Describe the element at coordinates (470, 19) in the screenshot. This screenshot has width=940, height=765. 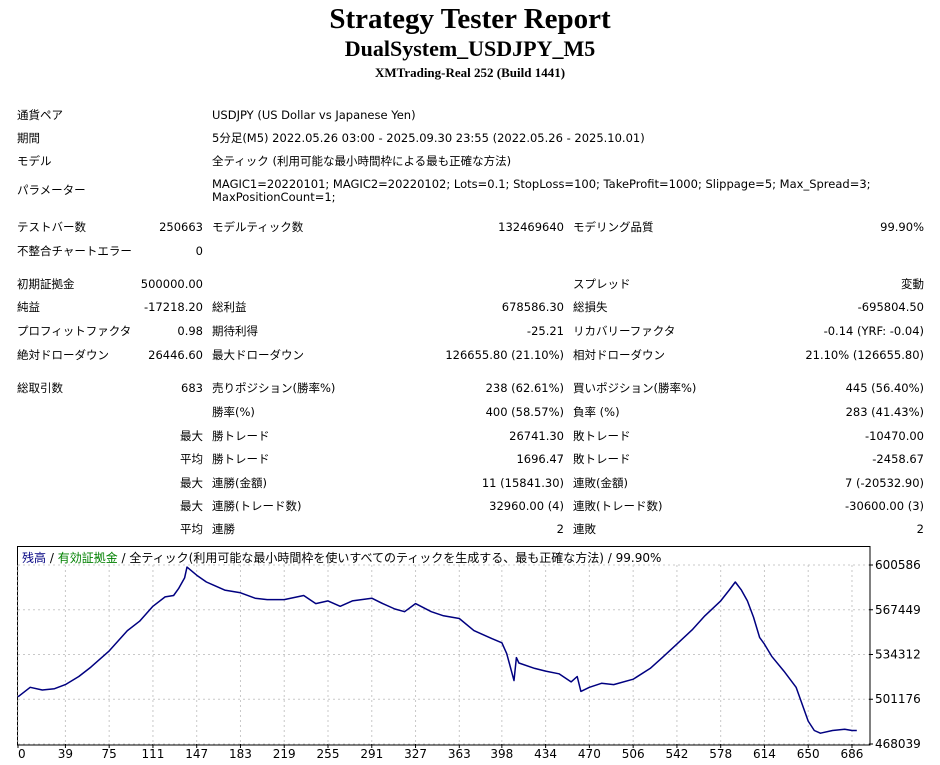
I see `report-title: Strategy Tester Report` at that location.